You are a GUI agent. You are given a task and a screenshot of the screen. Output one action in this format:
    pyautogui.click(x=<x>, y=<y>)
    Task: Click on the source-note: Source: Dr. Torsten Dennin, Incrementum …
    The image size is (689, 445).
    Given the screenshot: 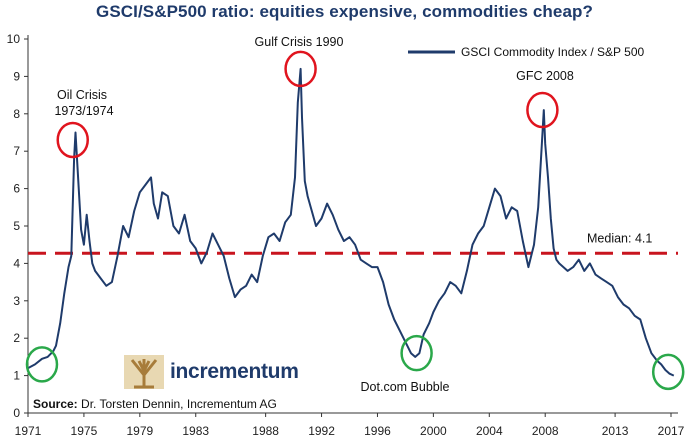 What is the action you would take?
    pyautogui.click(x=155, y=404)
    